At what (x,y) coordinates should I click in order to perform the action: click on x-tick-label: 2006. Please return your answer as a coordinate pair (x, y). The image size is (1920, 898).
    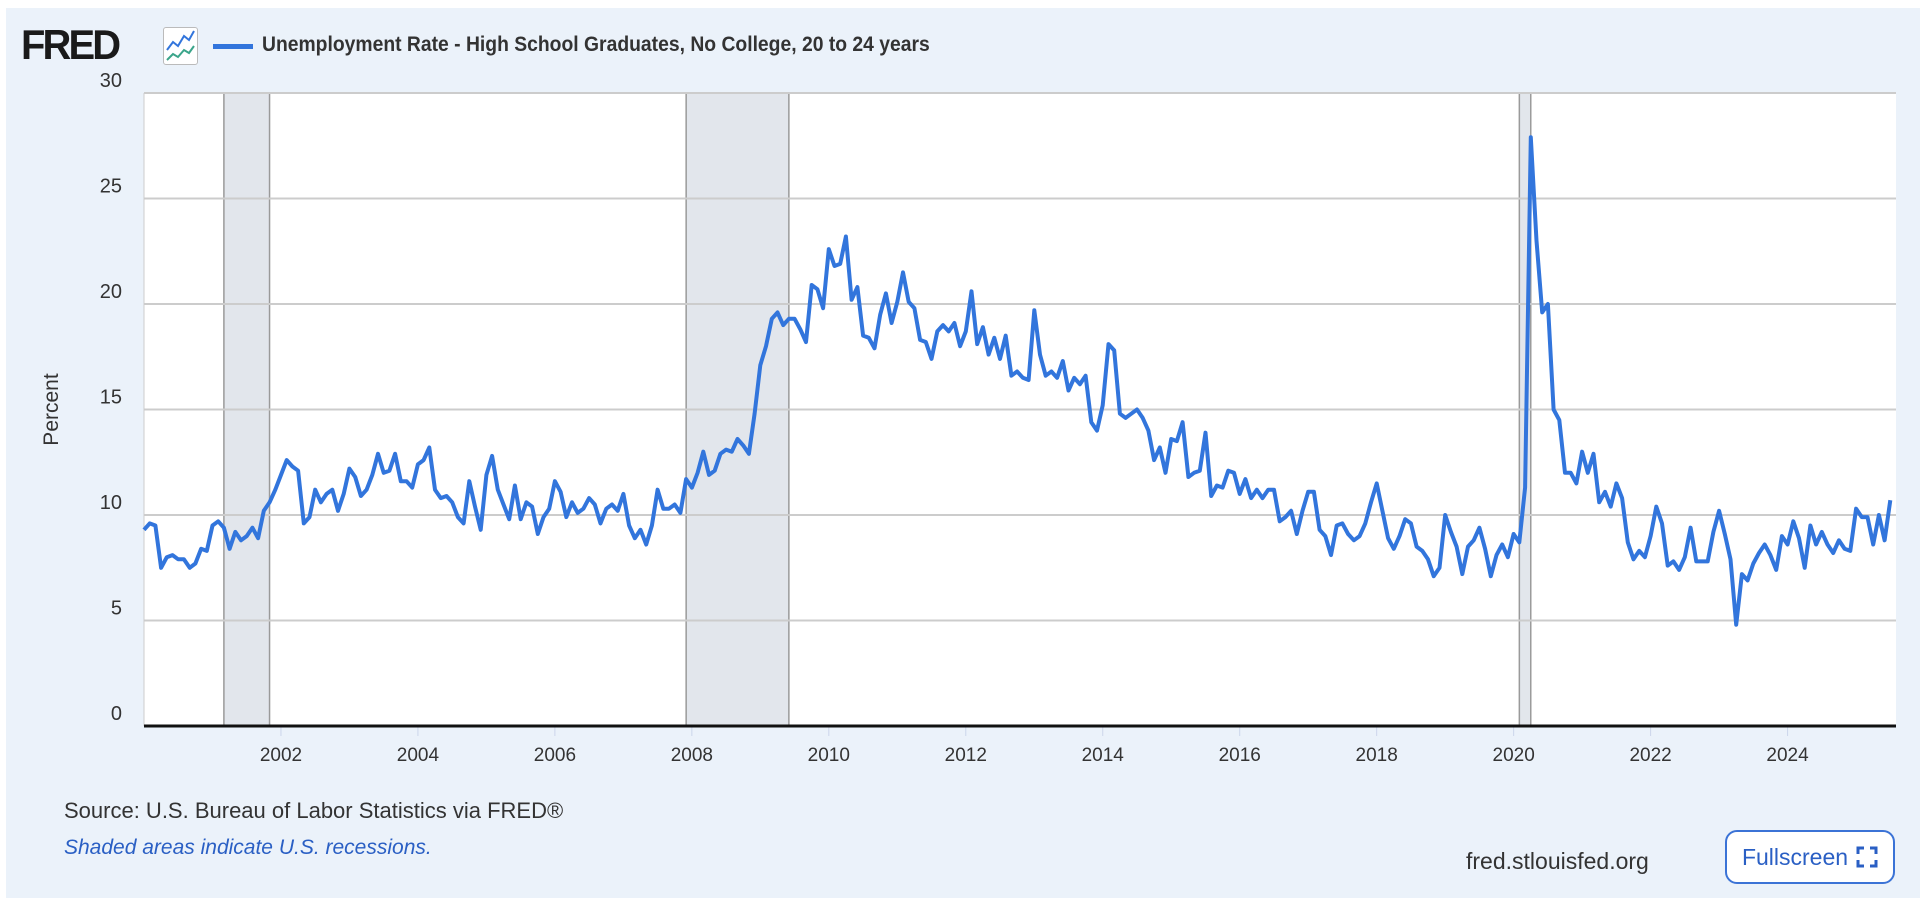
    Looking at the image, I should click on (555, 755).